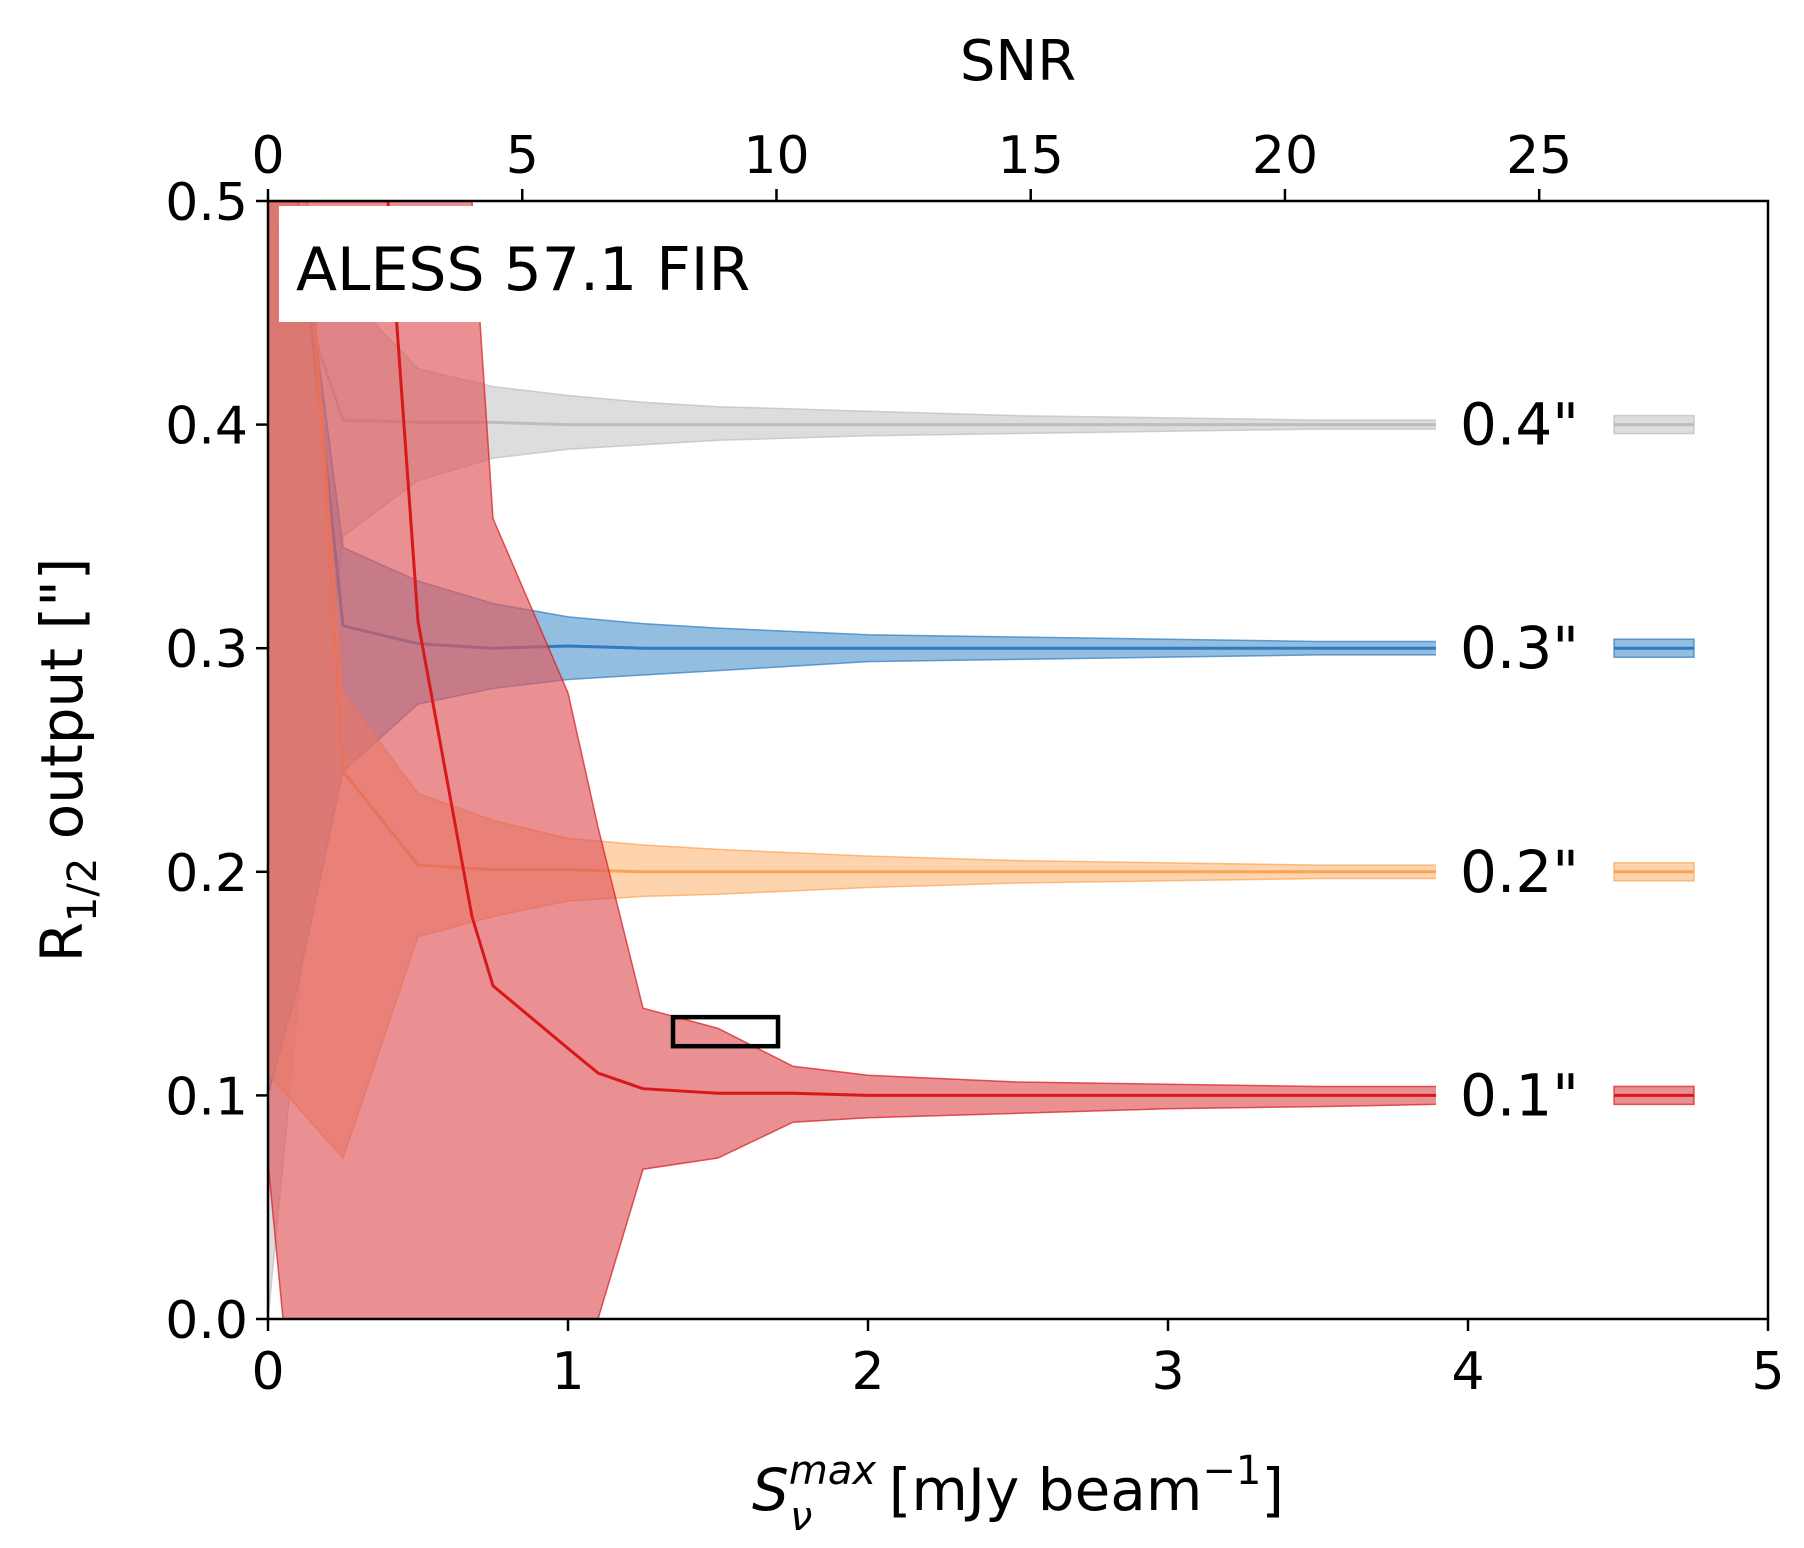  Describe the element at coordinates (1167, 1372) in the screenshot. I see `x-tick-label-3: 3` at that location.